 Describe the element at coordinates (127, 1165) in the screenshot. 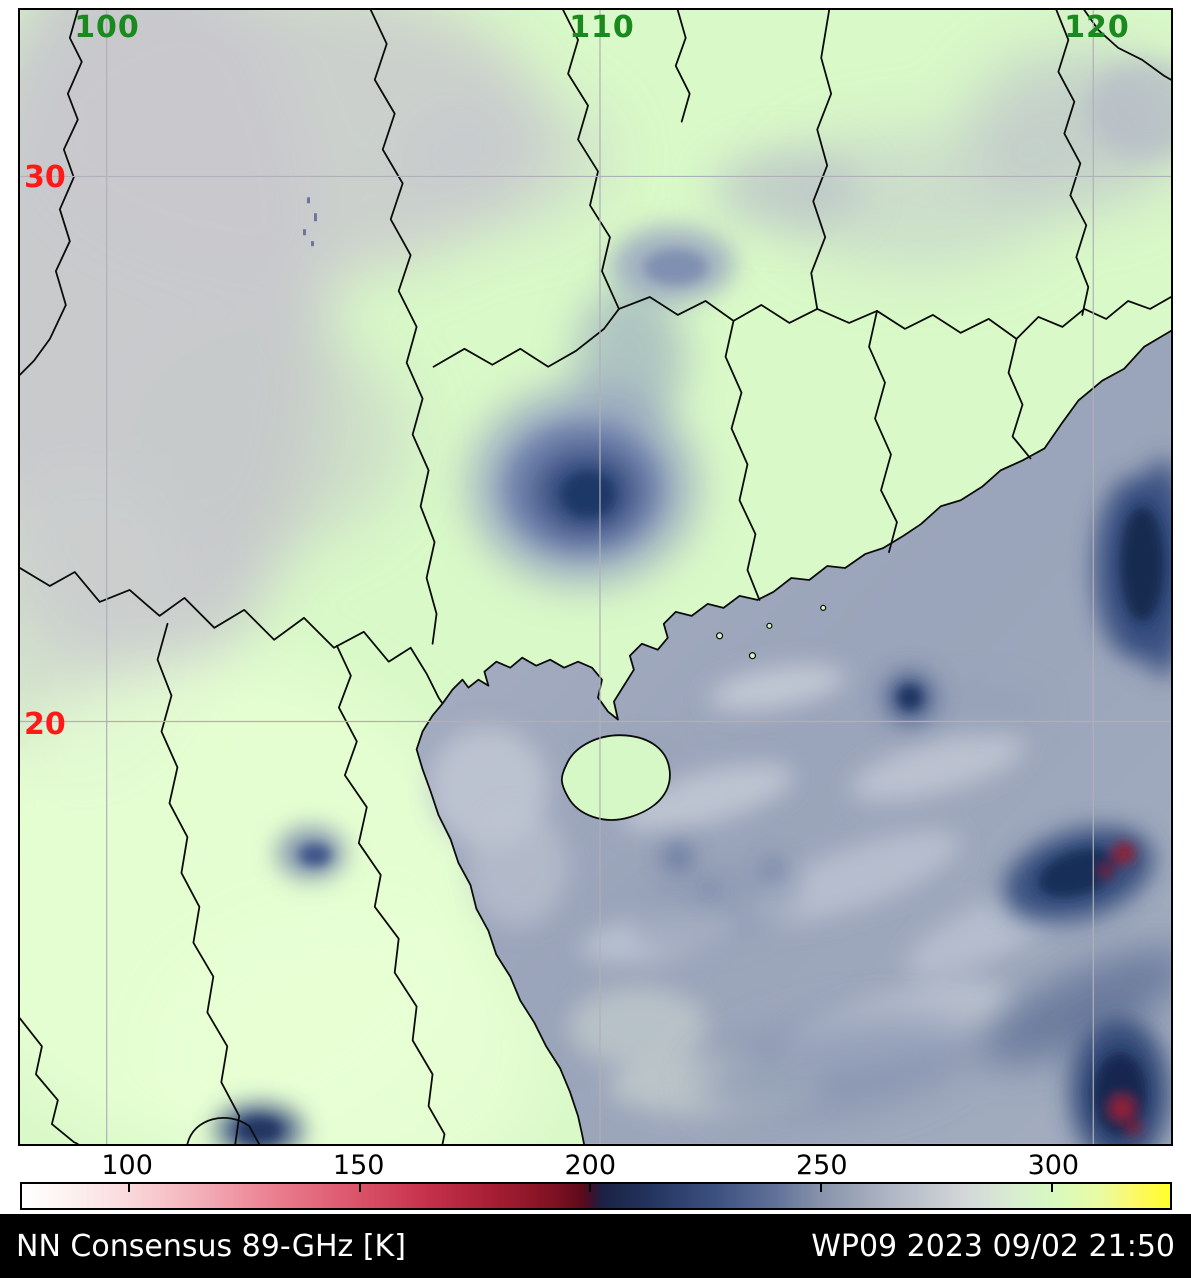

I see `colorbar-tick-100: 100` at that location.